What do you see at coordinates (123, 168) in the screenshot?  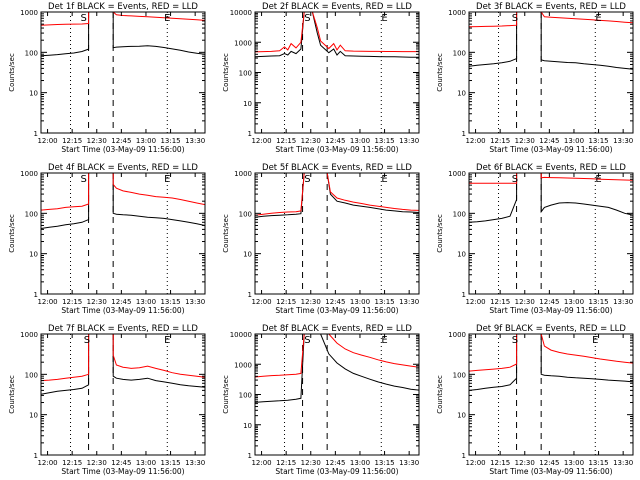 I see `chart-title: Det 4f BLACK = Events, RED = LLD` at bounding box center [123, 168].